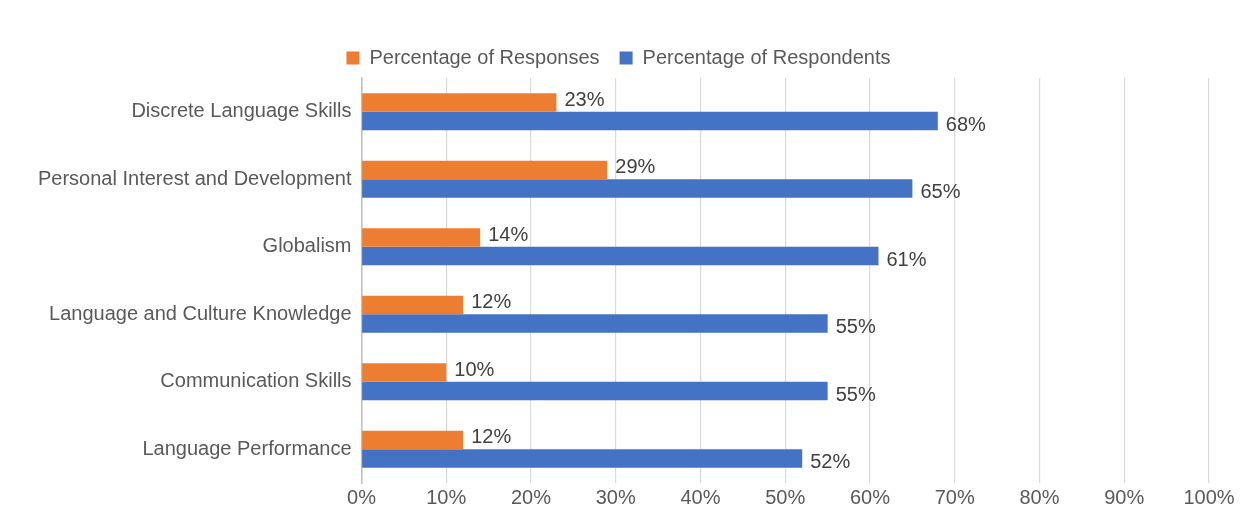  I want to click on y-tick-label: Personal Interest and Development, so click(195, 177).